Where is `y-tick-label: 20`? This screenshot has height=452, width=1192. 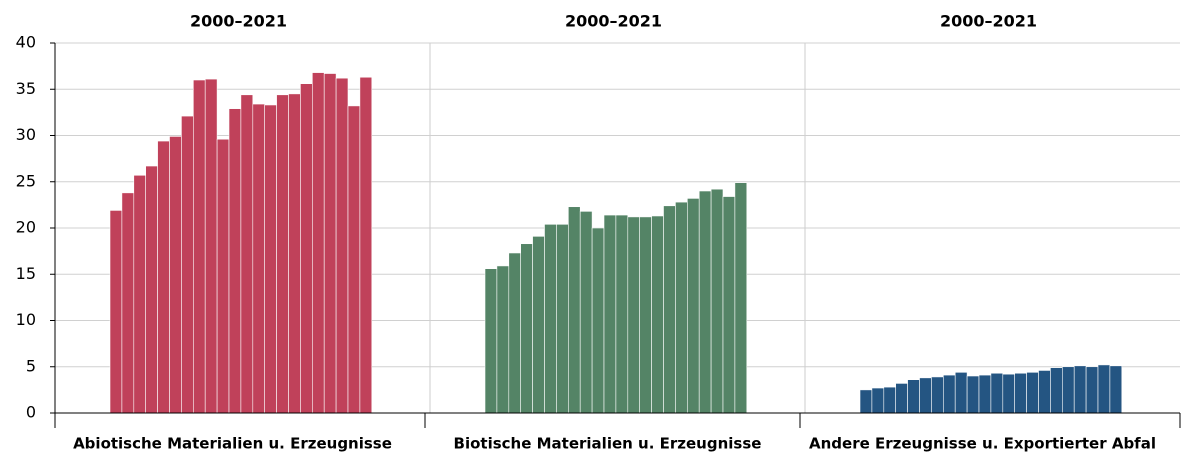
y-tick-label: 20 is located at coordinates (26, 227).